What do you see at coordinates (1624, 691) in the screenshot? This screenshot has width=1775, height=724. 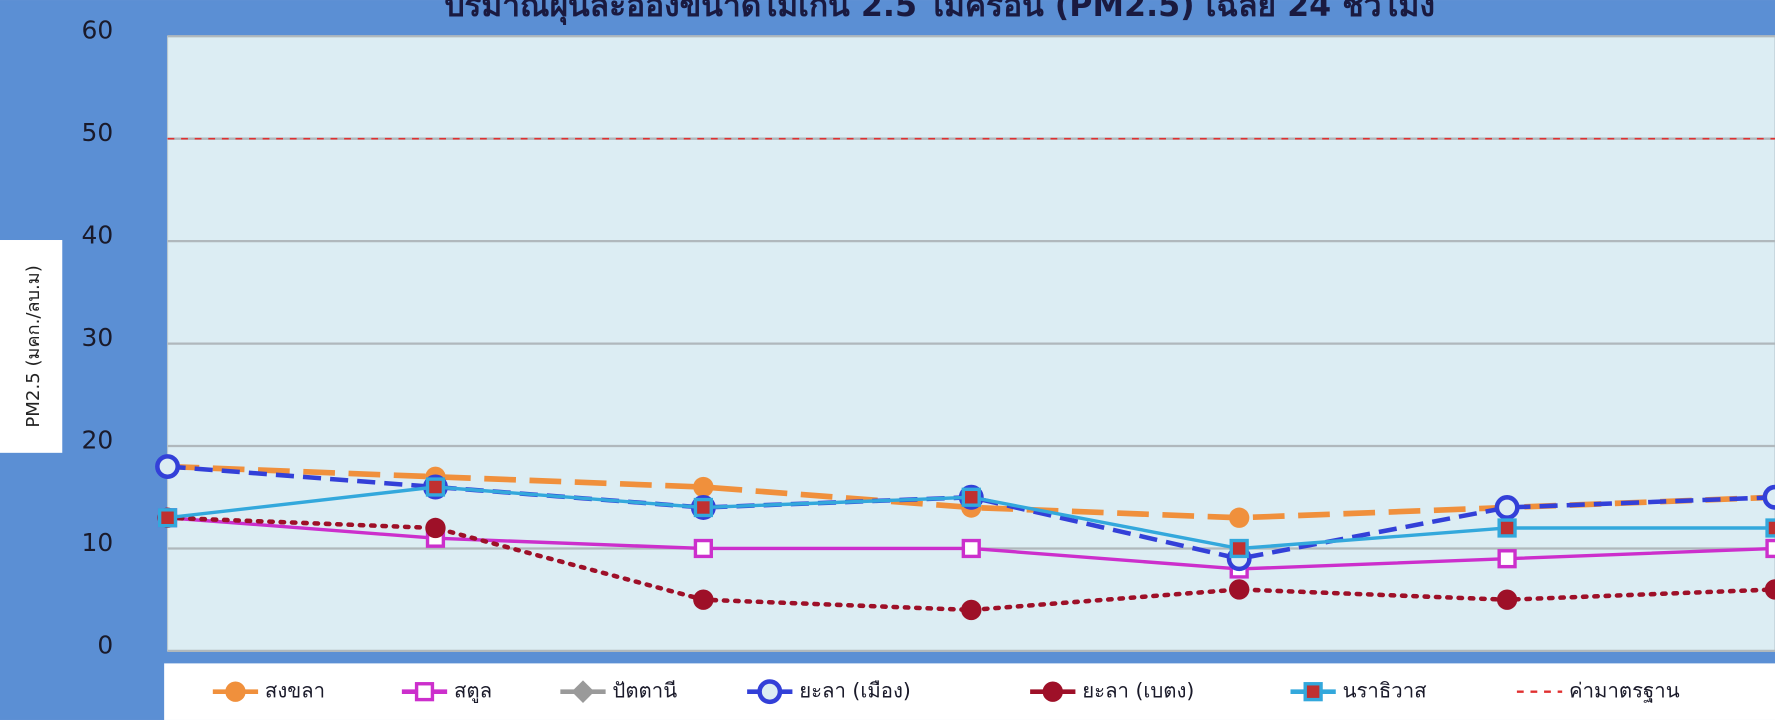 I see `legend-label: ค่ามาตรฐาน` at bounding box center [1624, 691].